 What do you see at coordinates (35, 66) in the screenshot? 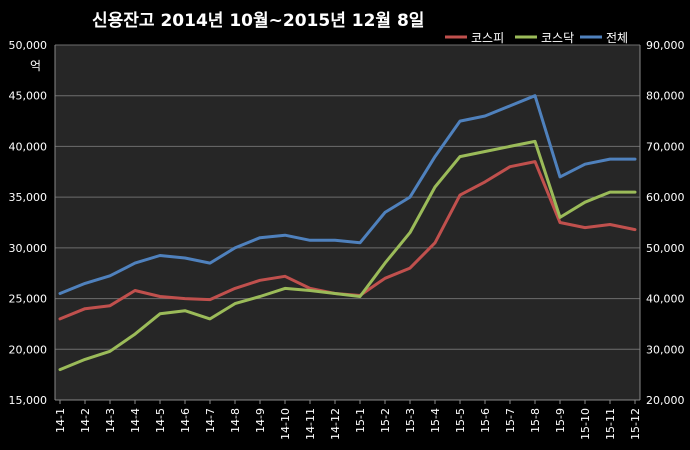
I see `y-axis-left-unit: 억` at bounding box center [35, 66].